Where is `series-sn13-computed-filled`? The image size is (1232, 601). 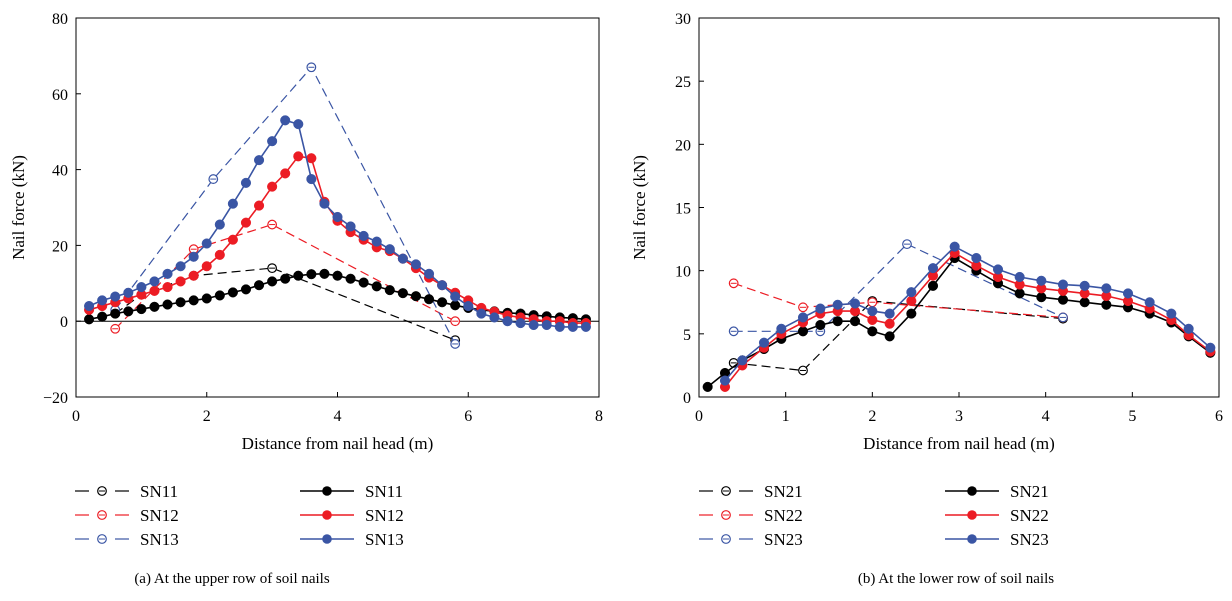 series-sn13-computed-filled is located at coordinates (337, 223).